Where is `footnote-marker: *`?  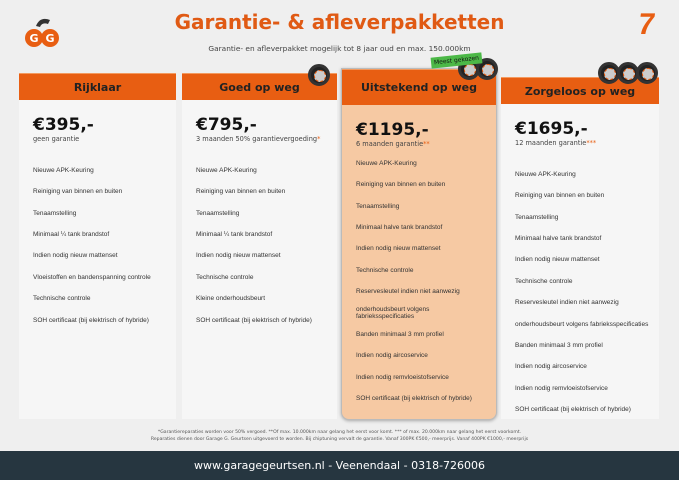 footnote-marker: * is located at coordinates (319, 139).